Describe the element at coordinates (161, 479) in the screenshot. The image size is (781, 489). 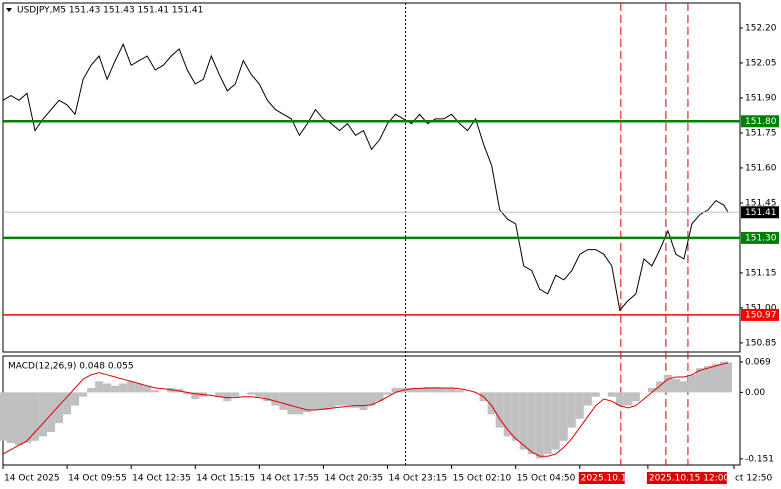
I see `x-tick-label: 14 Oct 12:35` at that location.